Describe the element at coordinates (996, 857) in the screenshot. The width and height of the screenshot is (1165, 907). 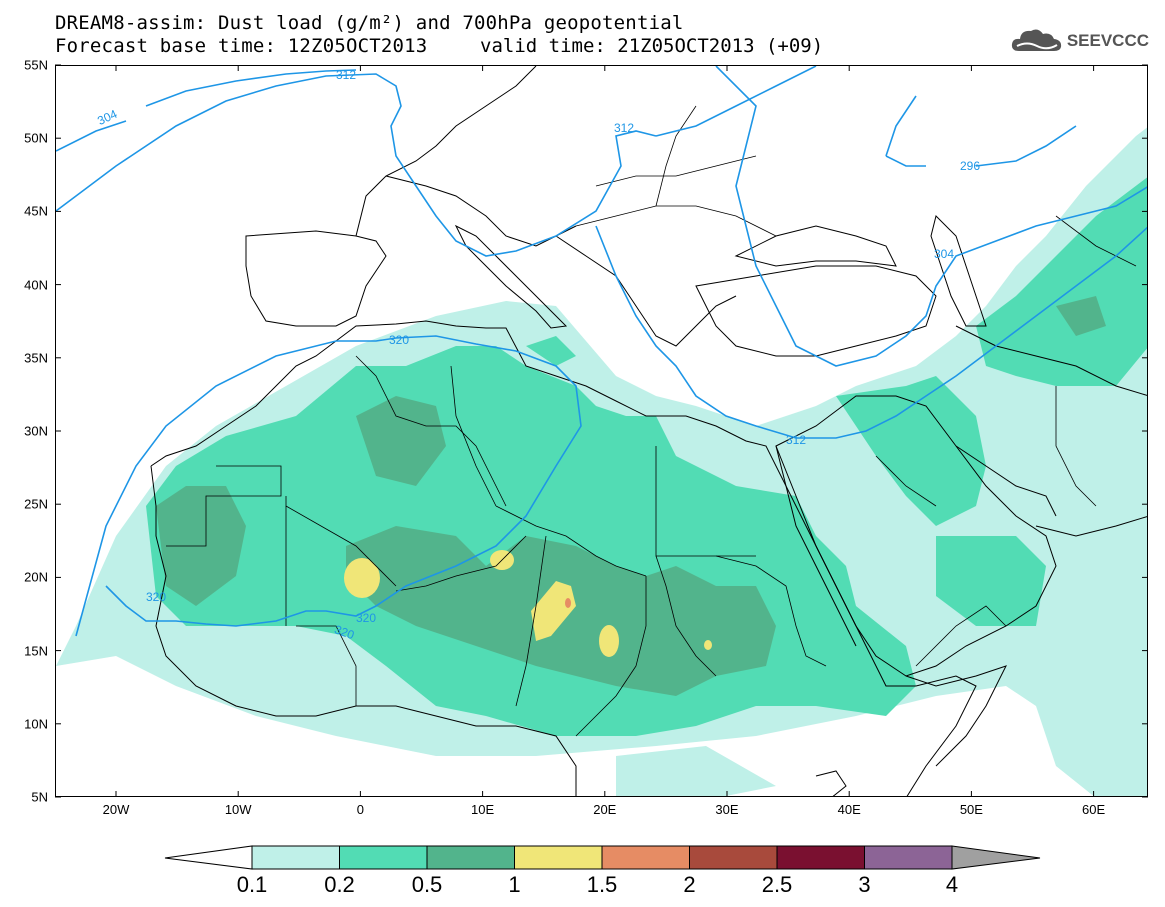
I see `colorbar-high-arrow` at that location.